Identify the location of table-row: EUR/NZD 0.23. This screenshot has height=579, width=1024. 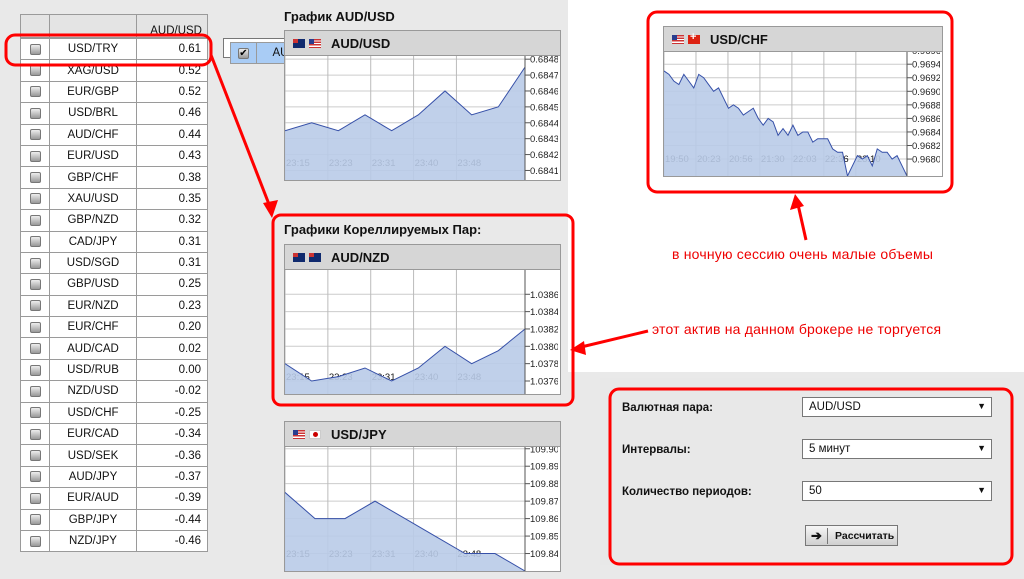
(114, 306).